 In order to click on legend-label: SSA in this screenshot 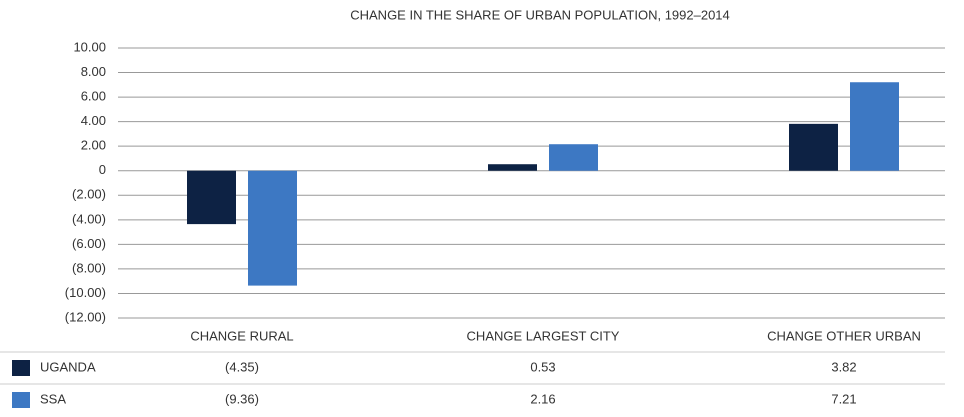, I will do `click(53, 398)`.